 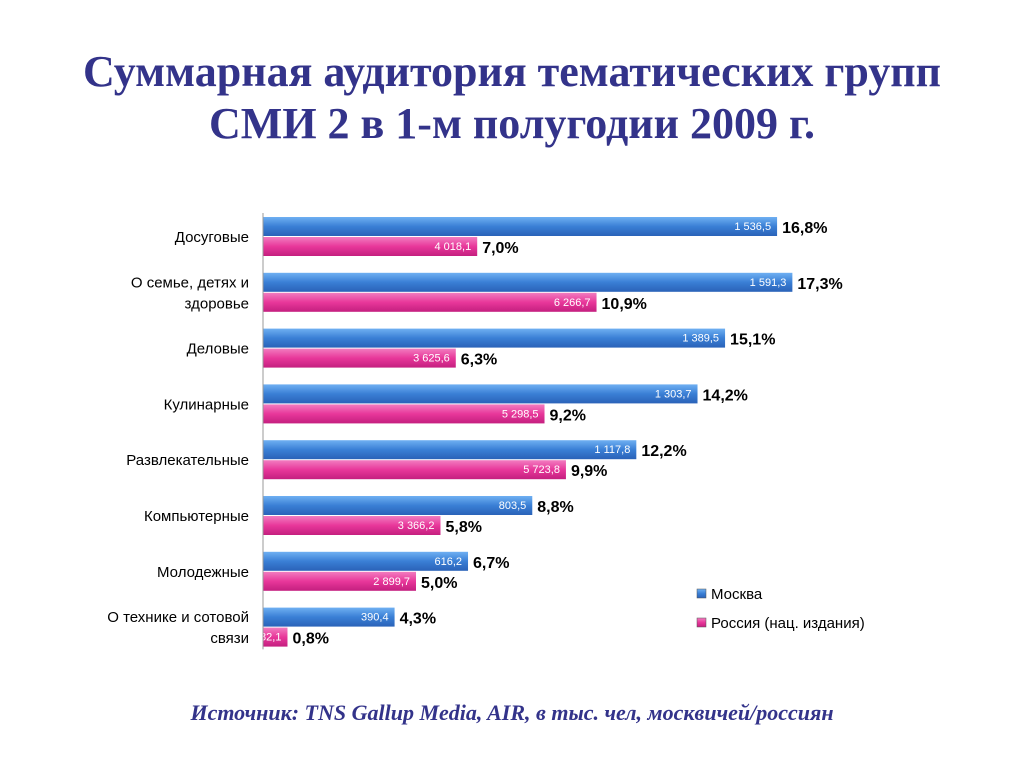 What do you see at coordinates (212, 237) in the screenshot?
I see `category-label: Досуговые` at bounding box center [212, 237].